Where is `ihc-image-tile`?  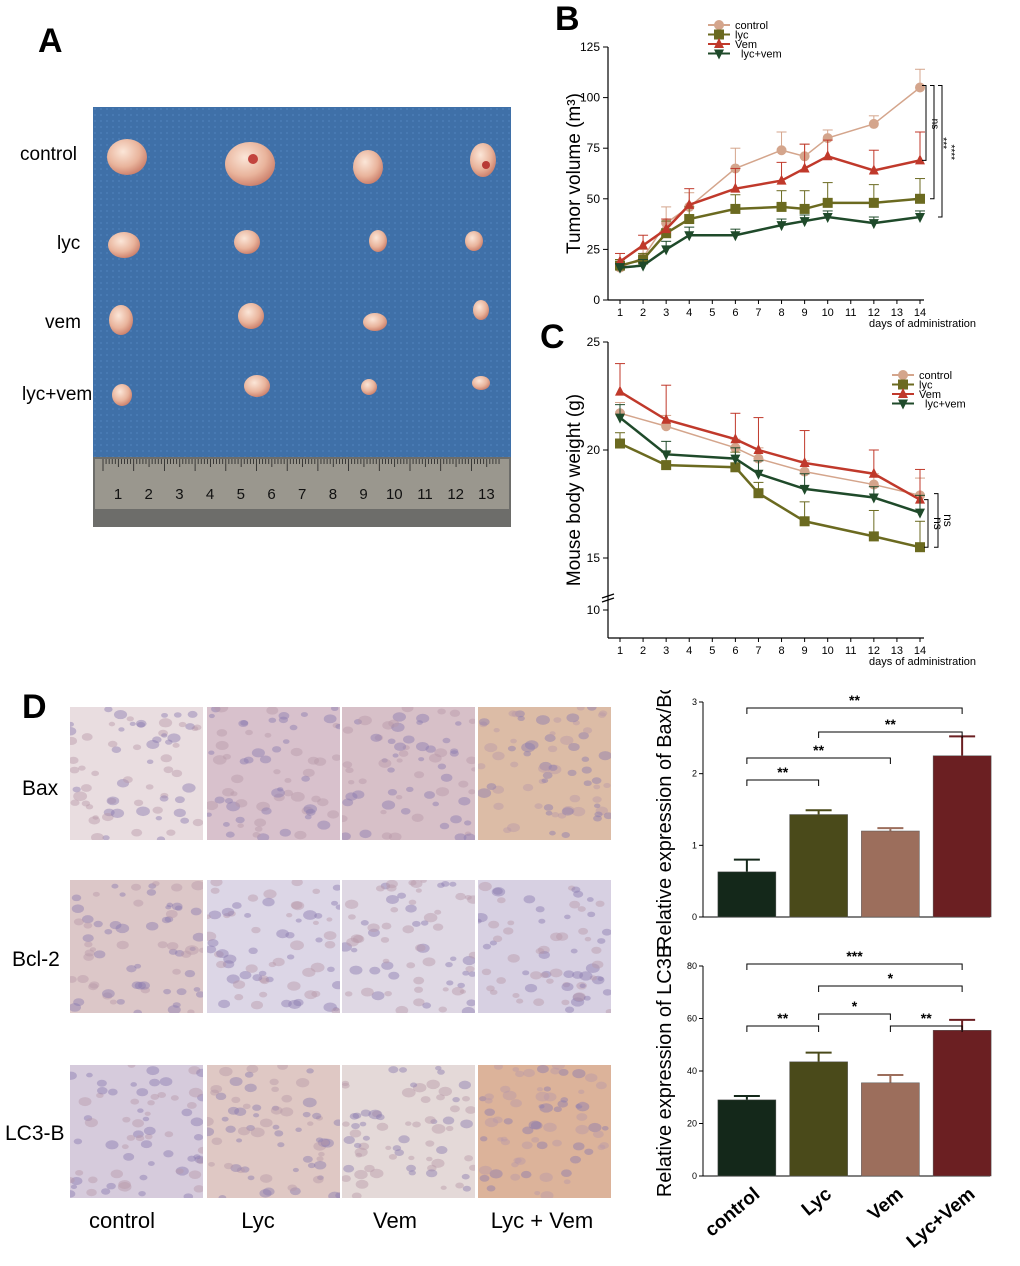 ihc-image-tile is located at coordinates (408, 773).